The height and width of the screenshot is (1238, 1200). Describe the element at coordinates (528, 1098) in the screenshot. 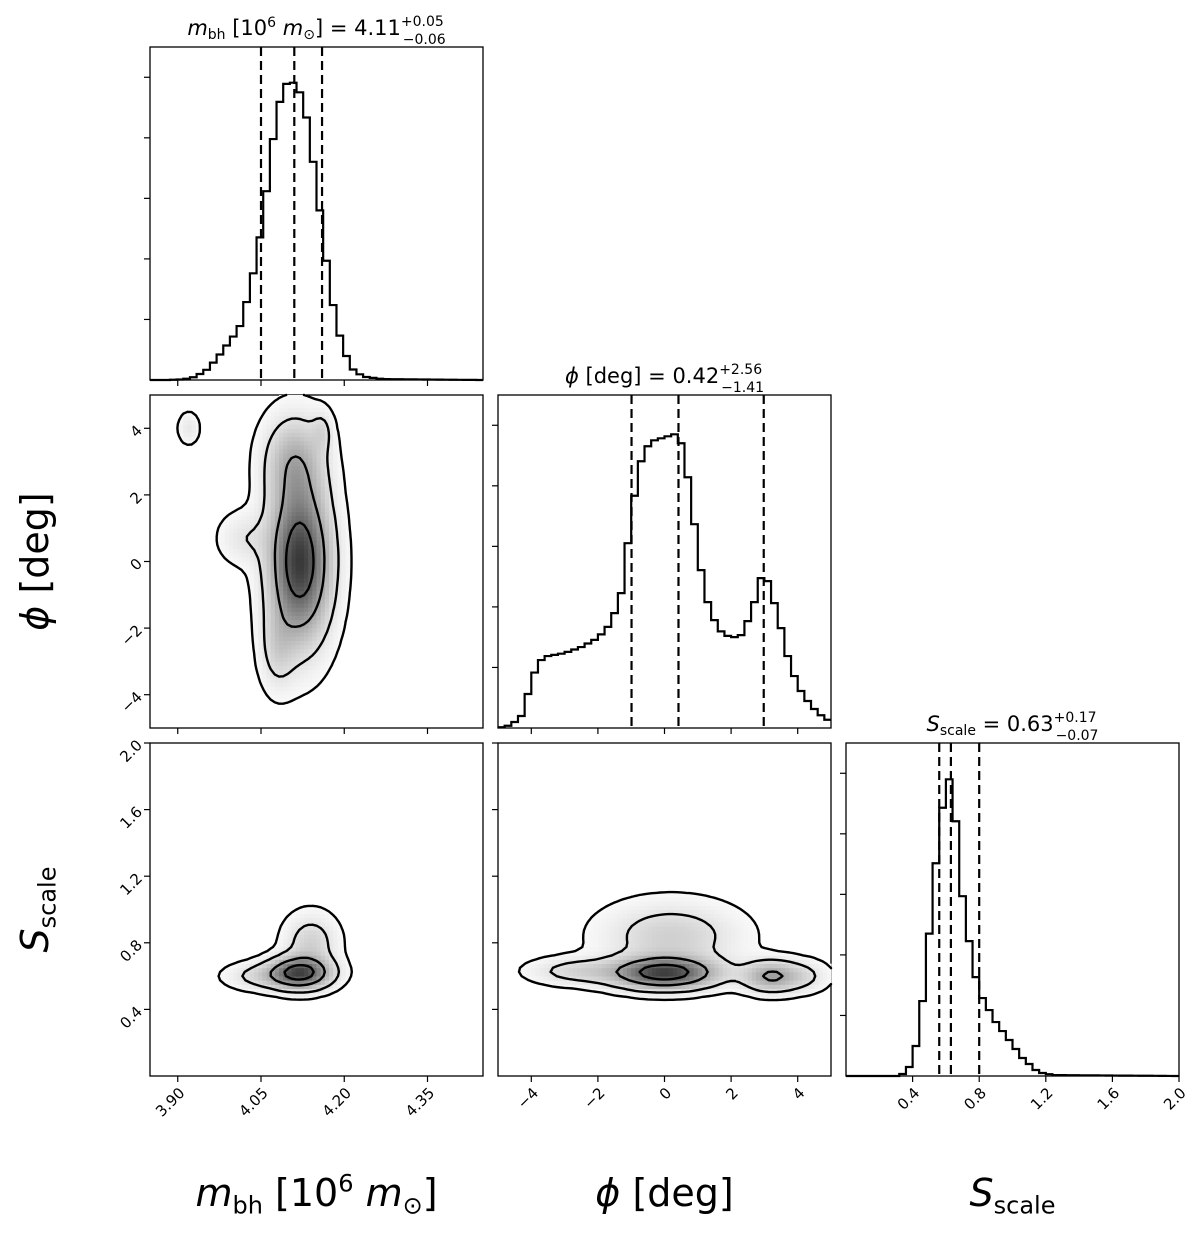

I see `x-tick-label: −4` at that location.